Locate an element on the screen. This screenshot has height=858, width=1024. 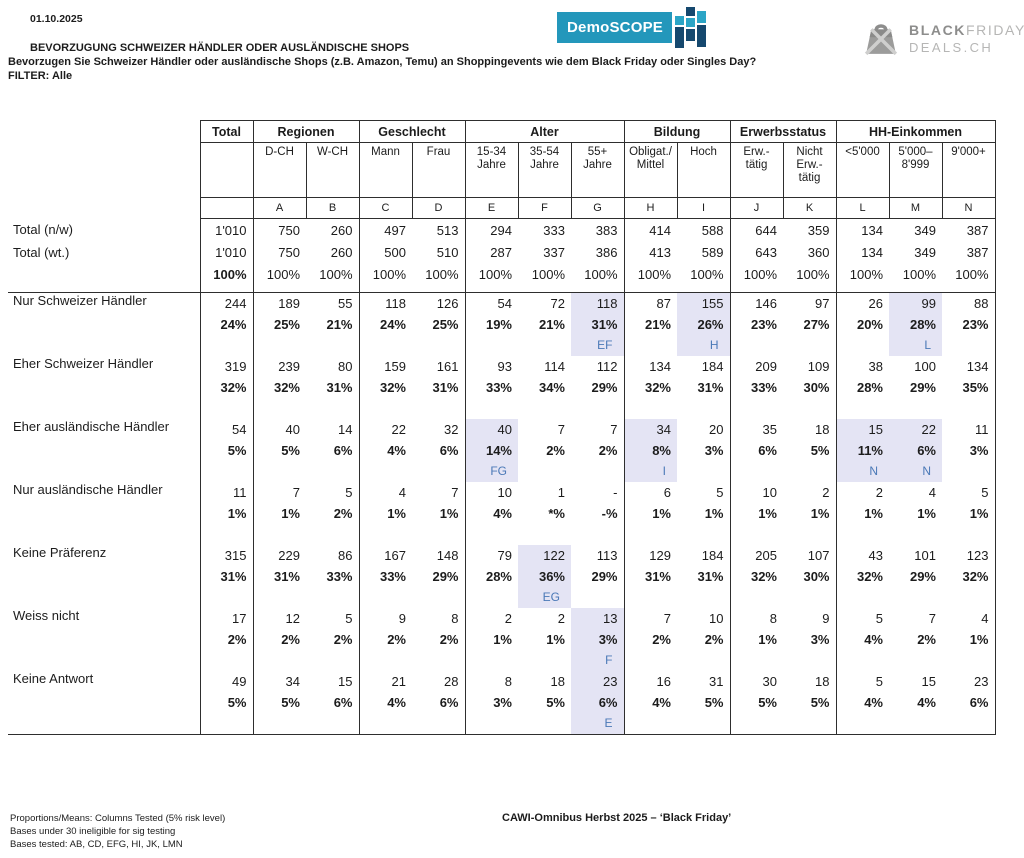
column-letter is located at coordinates (226, 208).